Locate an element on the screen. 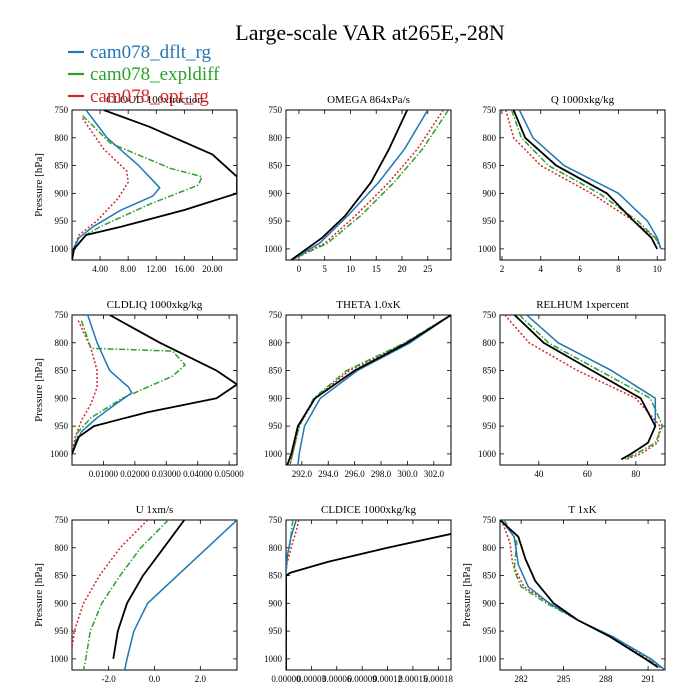 The image size is (700, 700). x-tick-label: 40 is located at coordinates (539, 474).